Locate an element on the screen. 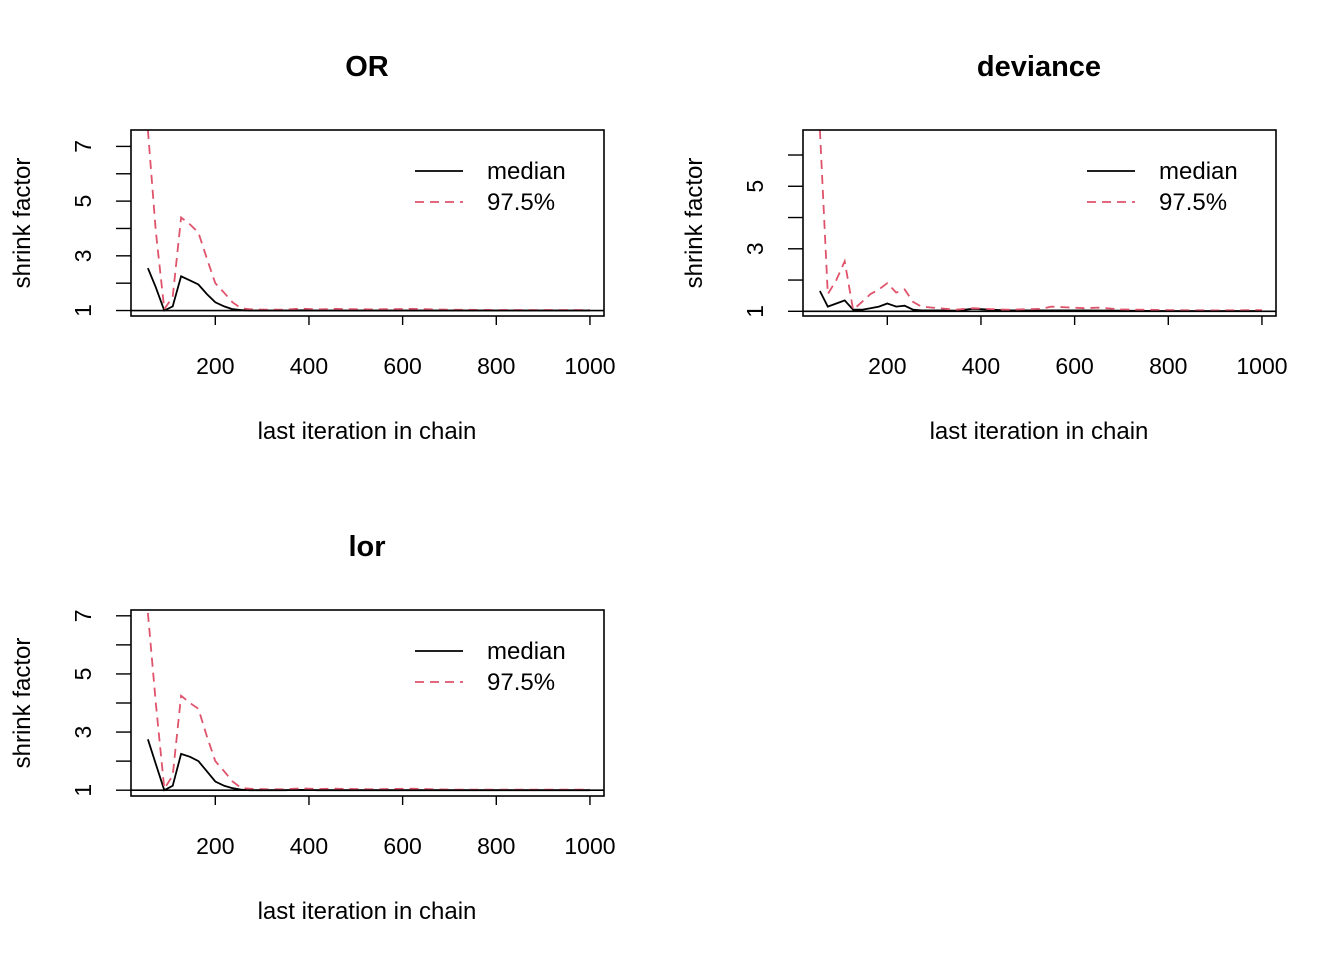  panel-title: deviance is located at coordinates (1039, 67).